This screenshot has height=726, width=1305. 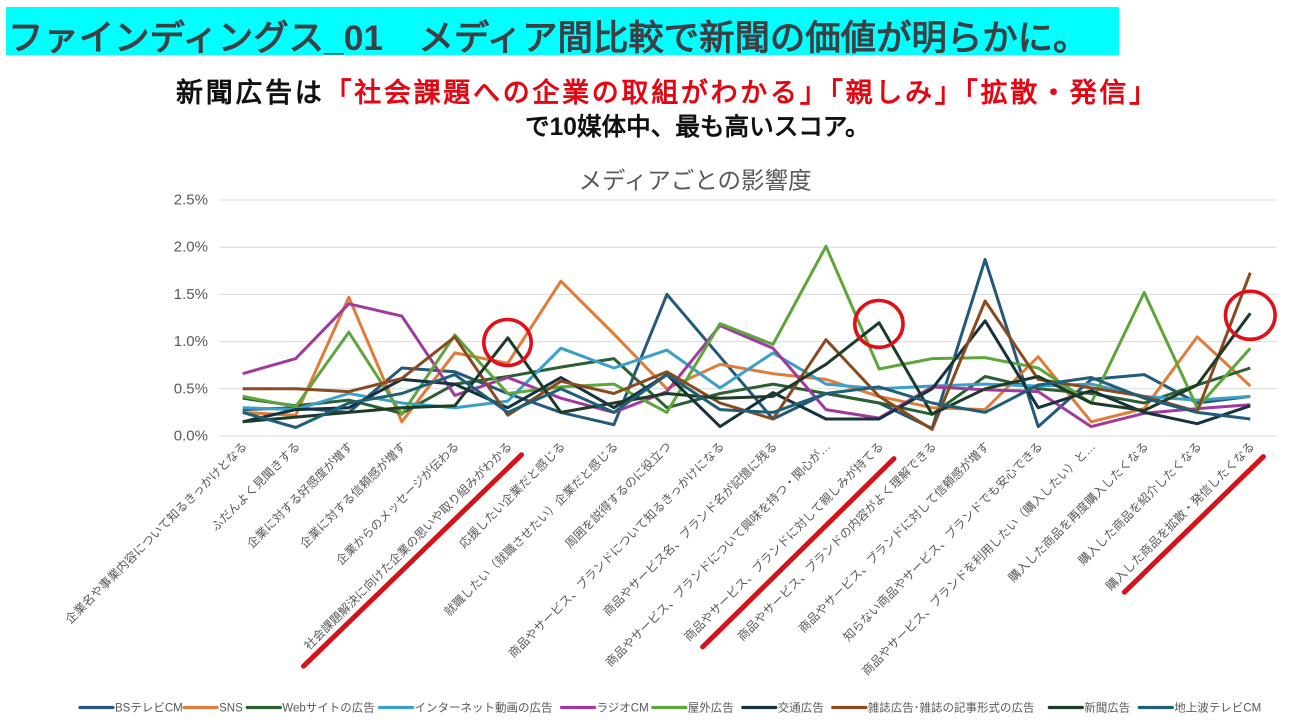 What do you see at coordinates (711, 708) in the screenshot?
I see `svg-text: 屋外広告` at bounding box center [711, 708].